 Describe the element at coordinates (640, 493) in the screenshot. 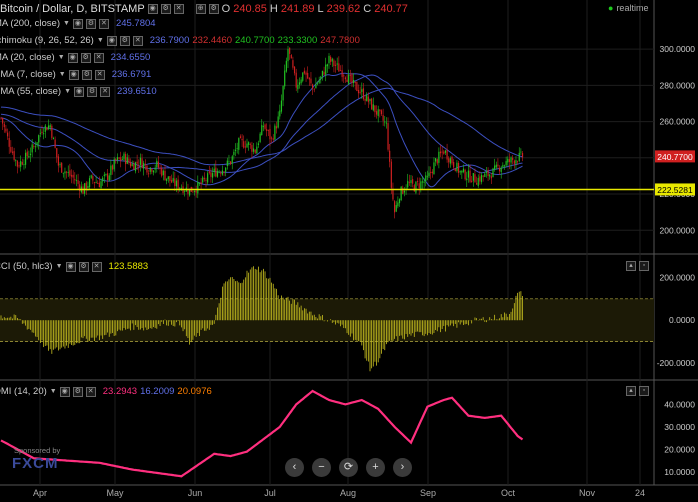

I see `x-tick-label: 24` at that location.